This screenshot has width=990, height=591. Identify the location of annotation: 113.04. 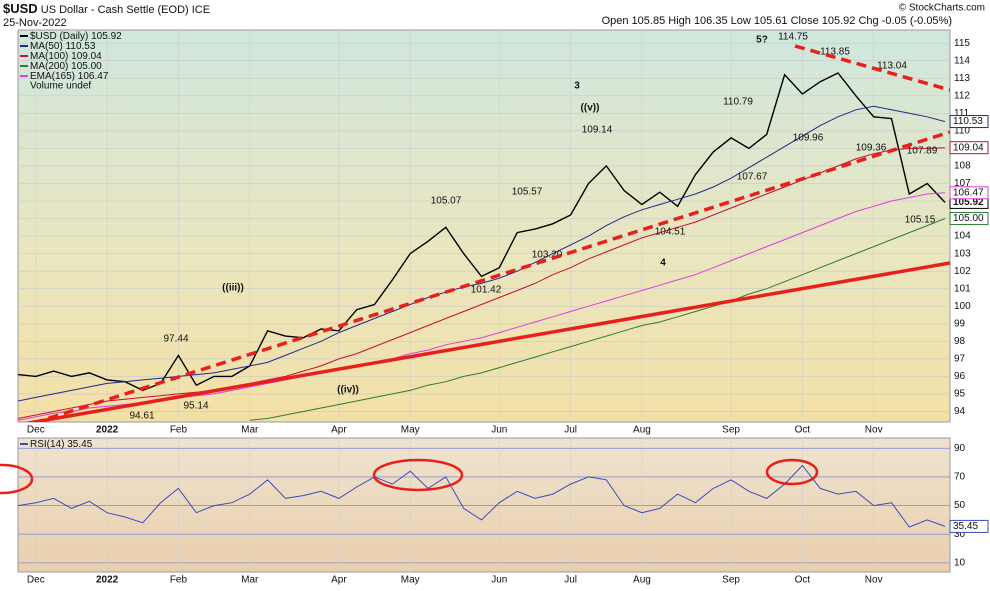
(892, 66).